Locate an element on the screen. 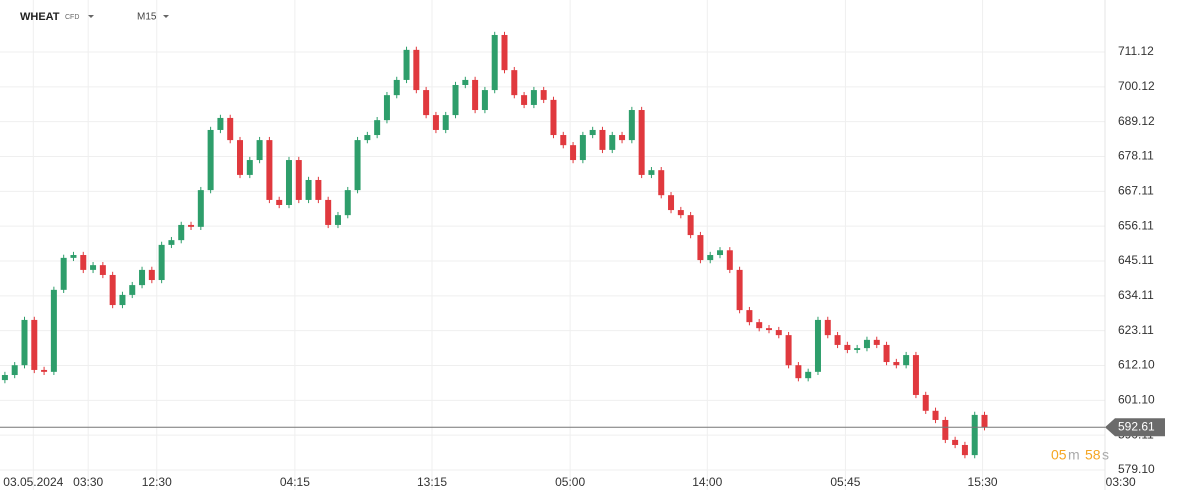  last-price-label: 592.61 is located at coordinates (1136, 426).